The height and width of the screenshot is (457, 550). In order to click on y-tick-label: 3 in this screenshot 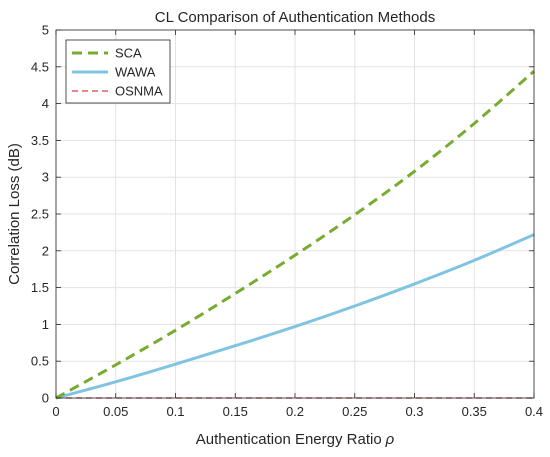, I will do `click(45, 177)`.